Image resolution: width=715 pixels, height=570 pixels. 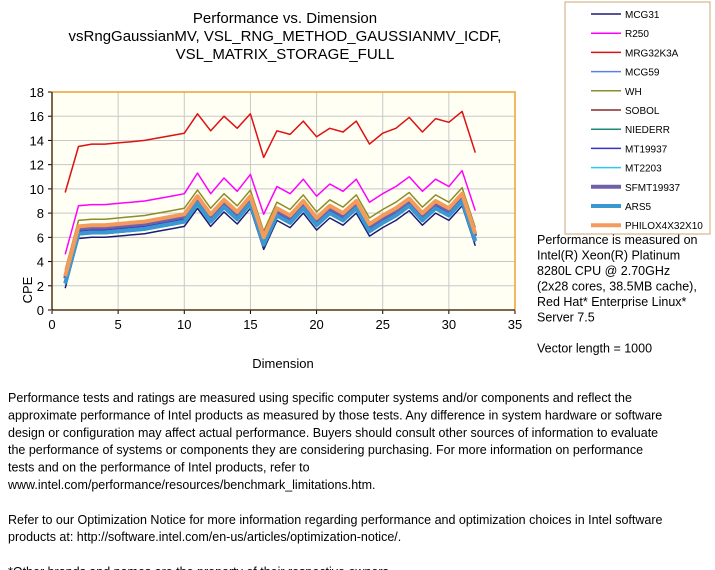 I want to click on x-tick-label: 25, so click(x=382, y=324).